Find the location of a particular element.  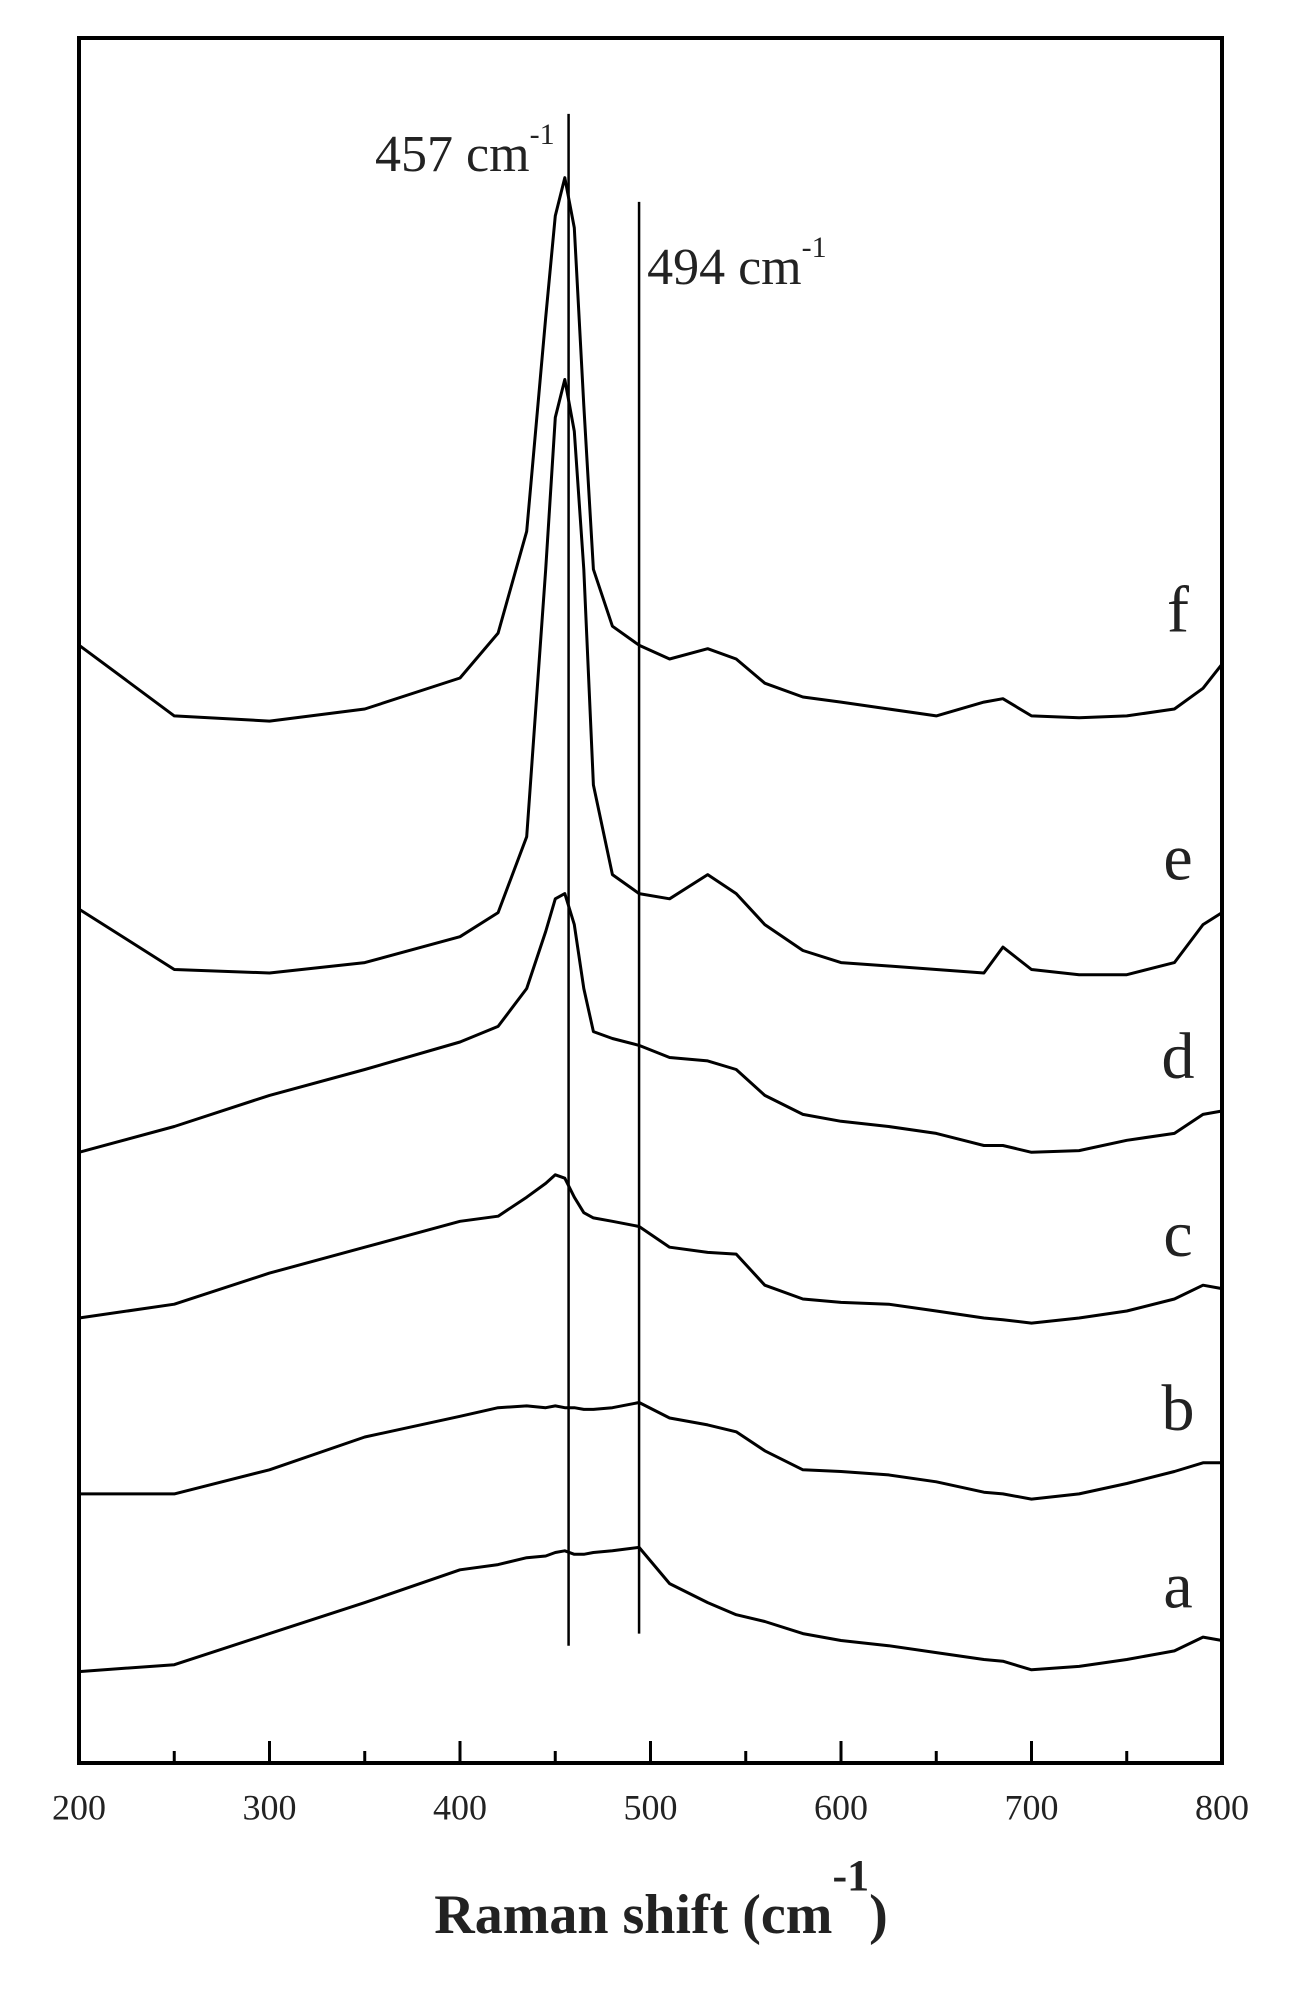

x-tick-label: 200 is located at coordinates (79, 1807).